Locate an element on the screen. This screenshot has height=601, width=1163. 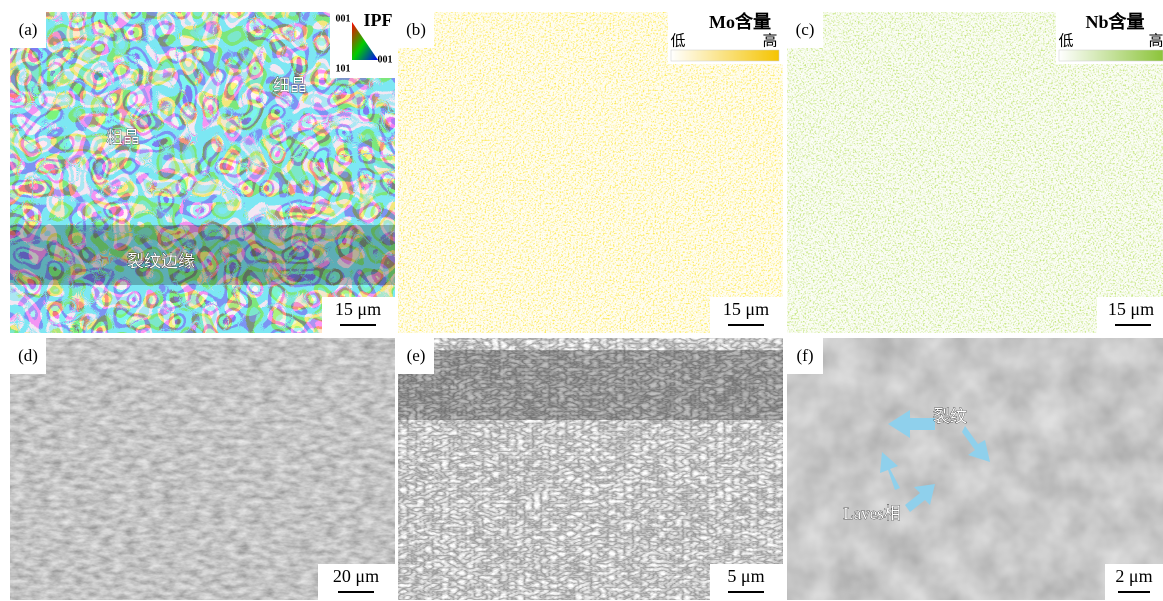
colorbar-title: Mo含量 is located at coordinates (740, 21).